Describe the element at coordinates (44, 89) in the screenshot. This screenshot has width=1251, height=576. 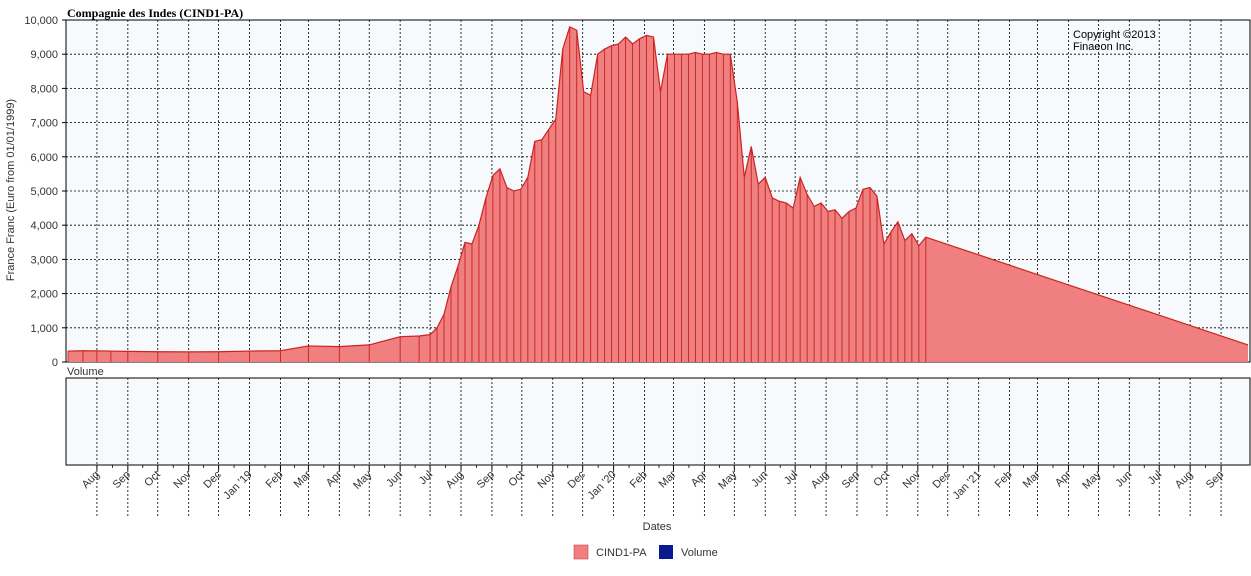
I see `y-tick-label: 8,000` at that location.